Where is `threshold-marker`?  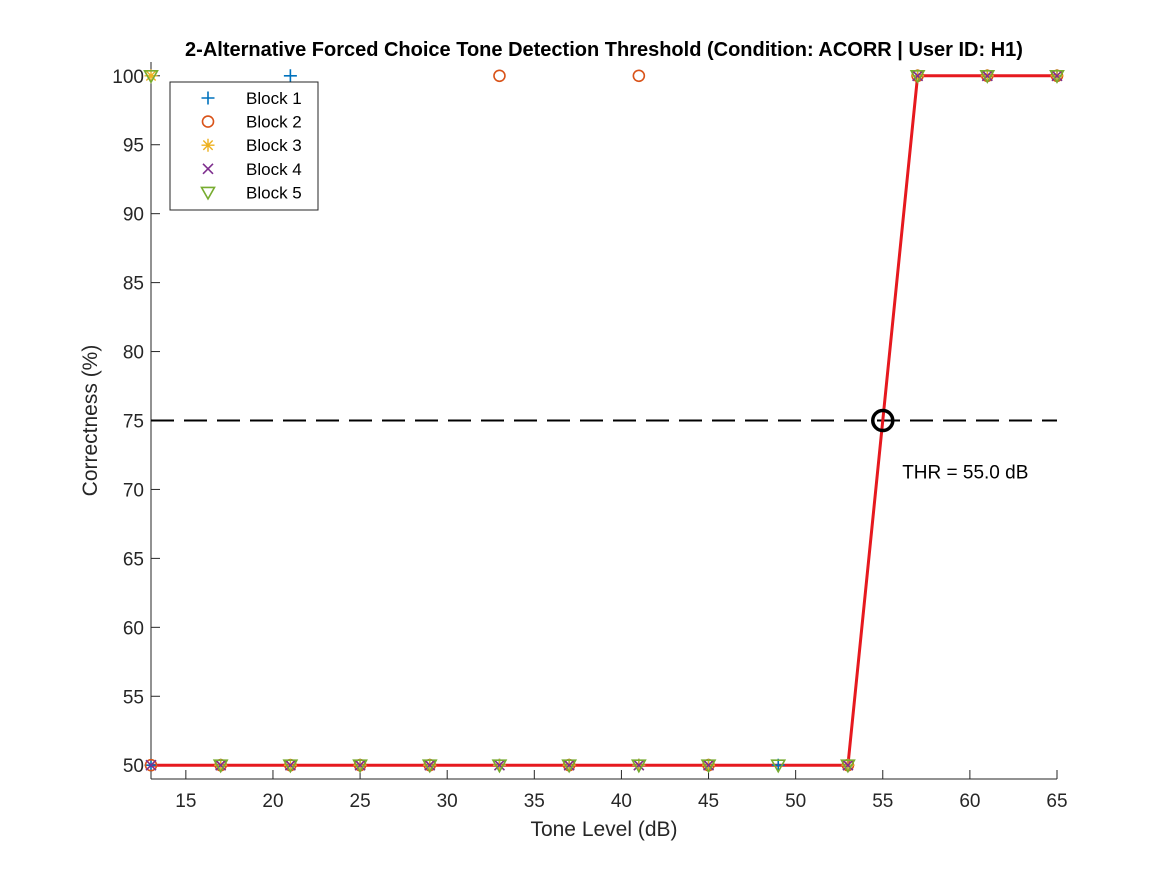 threshold-marker is located at coordinates (883, 420).